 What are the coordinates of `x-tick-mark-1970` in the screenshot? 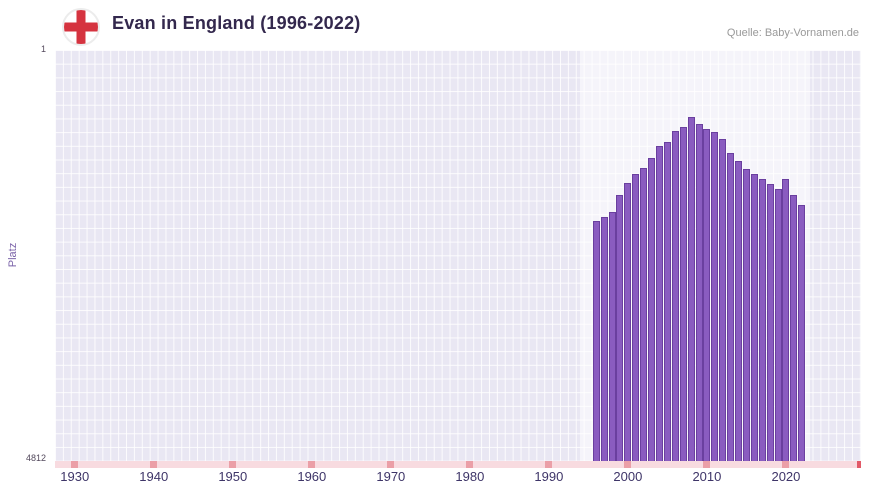 It's located at (391, 464).